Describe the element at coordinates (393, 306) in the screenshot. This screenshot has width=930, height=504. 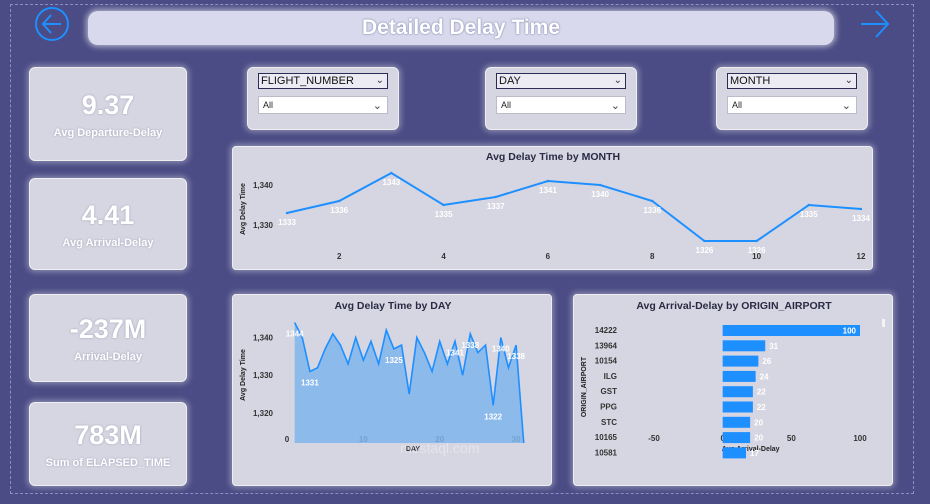
I see `chart-title: Avg Delay Time by DAY` at that location.